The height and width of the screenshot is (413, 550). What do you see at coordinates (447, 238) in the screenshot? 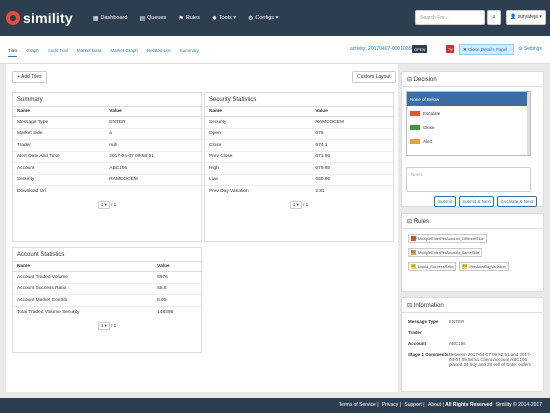
I see `rule-tag: 100 MultipleEnterPerAccount_DifferentSide` at bounding box center [447, 238].